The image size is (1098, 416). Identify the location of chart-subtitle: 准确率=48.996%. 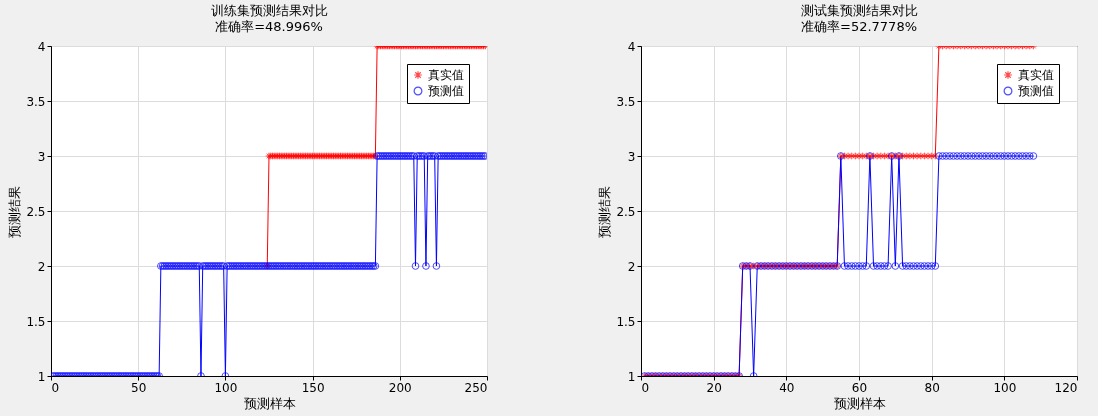
(269, 26).